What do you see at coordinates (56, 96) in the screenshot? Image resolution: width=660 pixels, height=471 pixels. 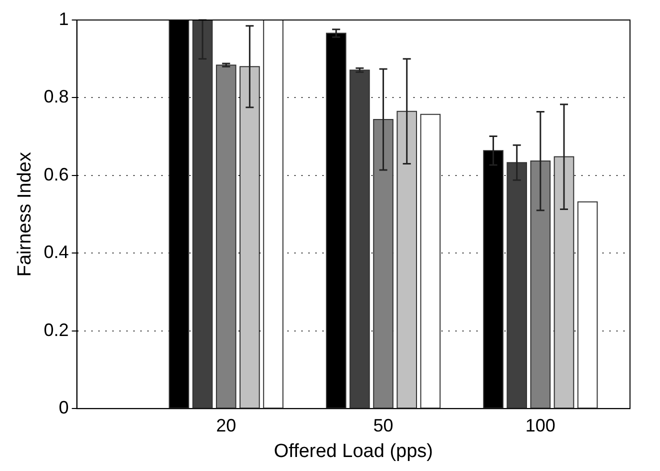 I see `y-tick-label: 0.8` at bounding box center [56, 96].